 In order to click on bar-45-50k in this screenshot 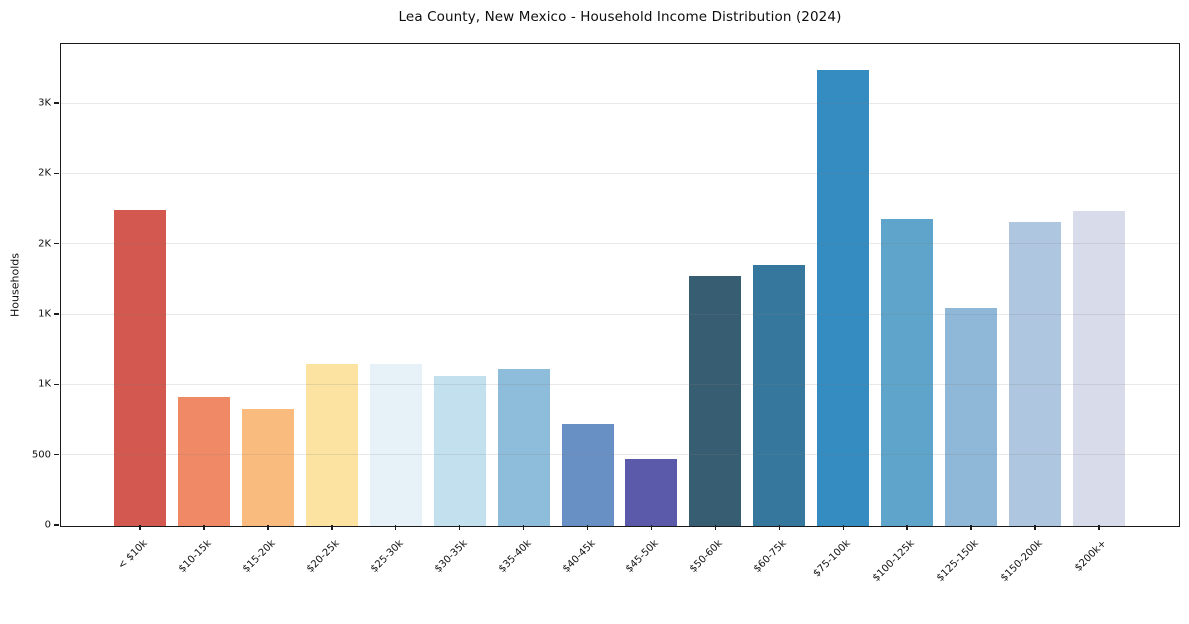, I will do `click(651, 492)`.